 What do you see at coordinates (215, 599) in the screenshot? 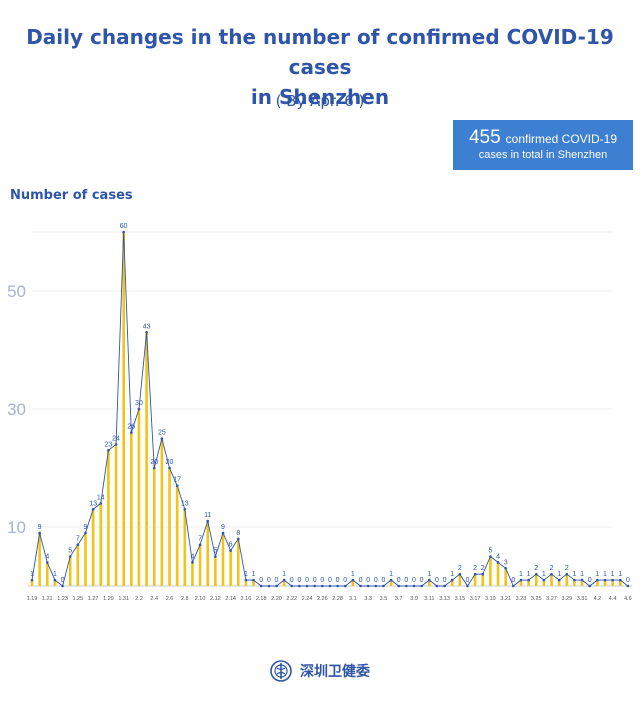
I see `x-tick-label: 2.12` at bounding box center [215, 599].